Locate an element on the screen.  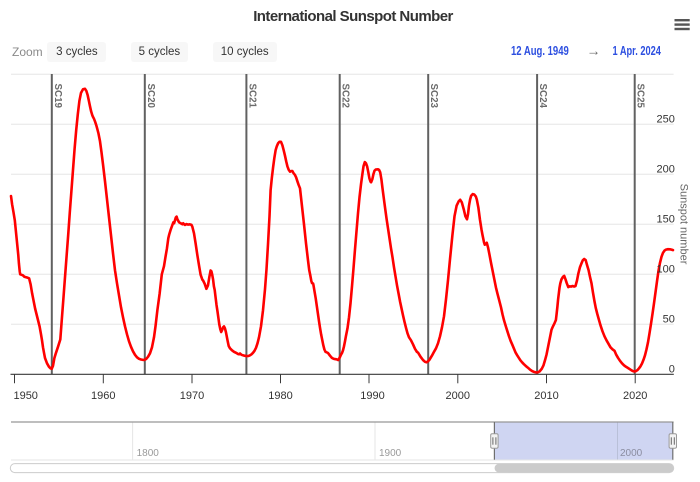
svg-text: 1990 is located at coordinates (372, 396).